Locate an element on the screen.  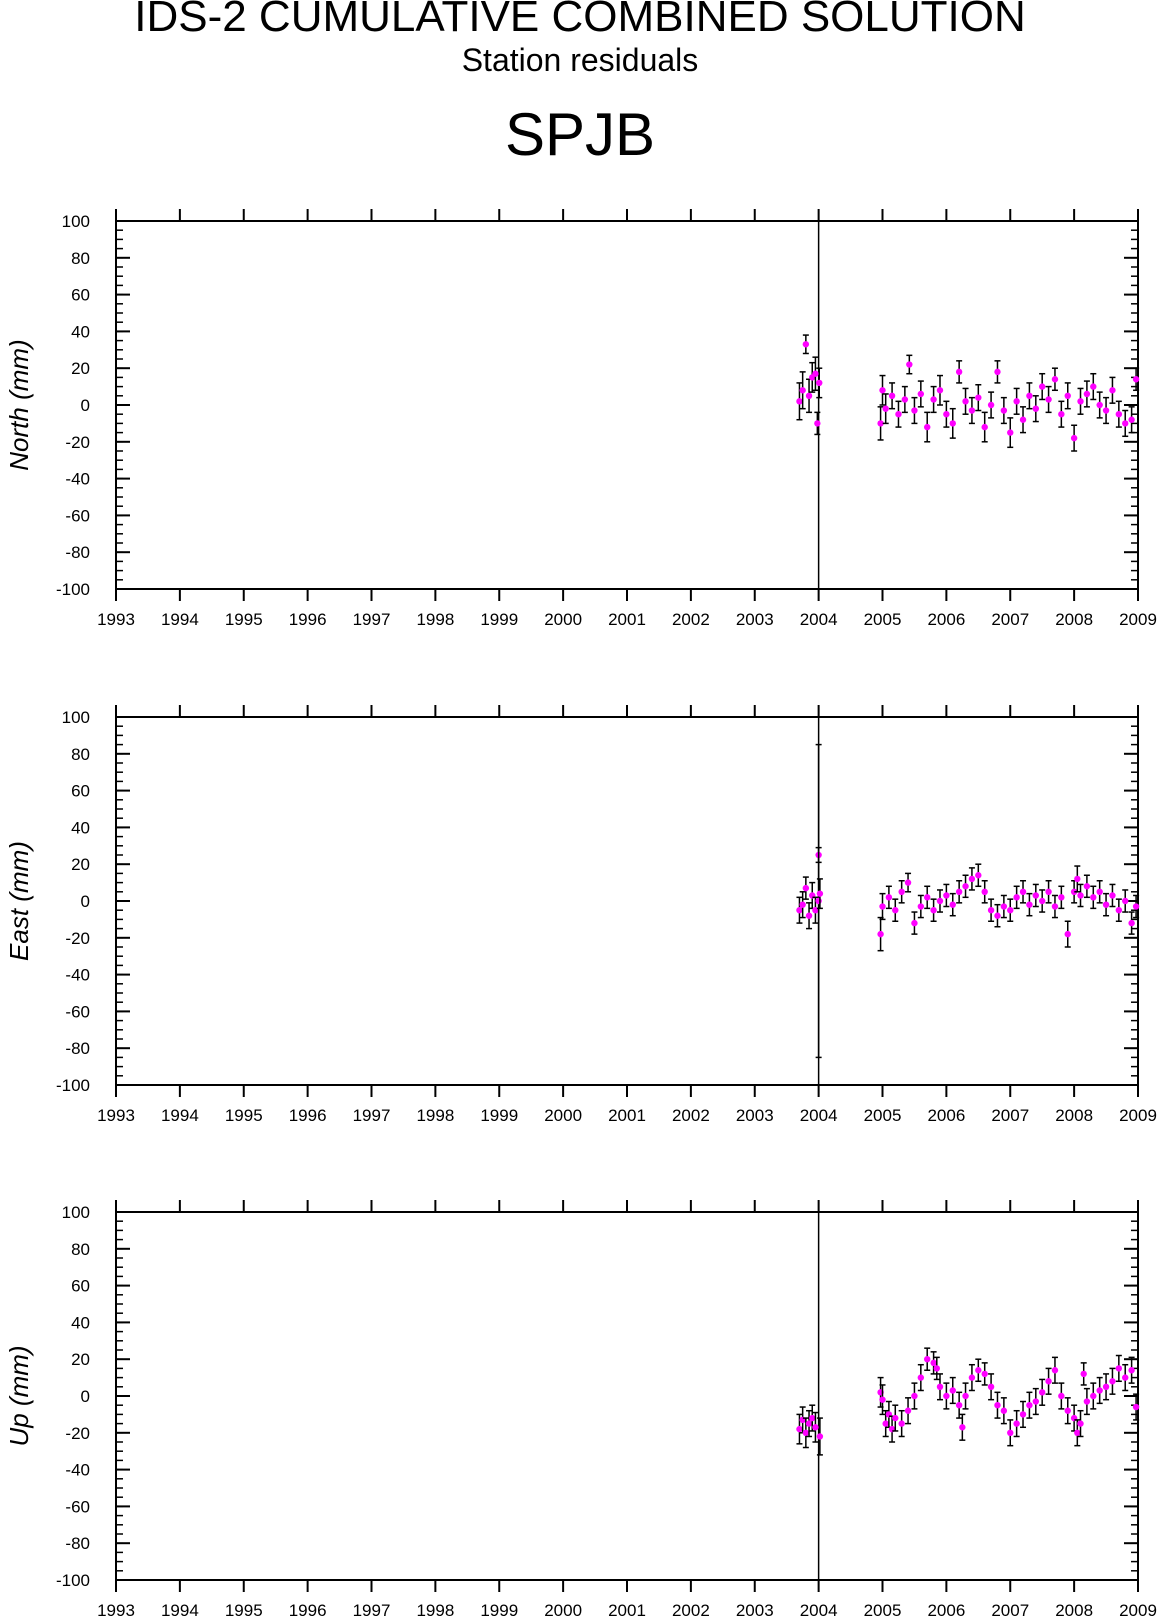
y-tick-label: -60 is located at coordinates (77, 1011).